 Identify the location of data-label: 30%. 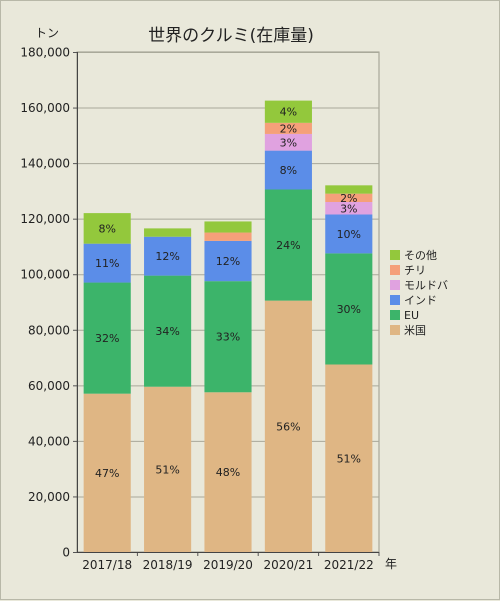
(349, 309).